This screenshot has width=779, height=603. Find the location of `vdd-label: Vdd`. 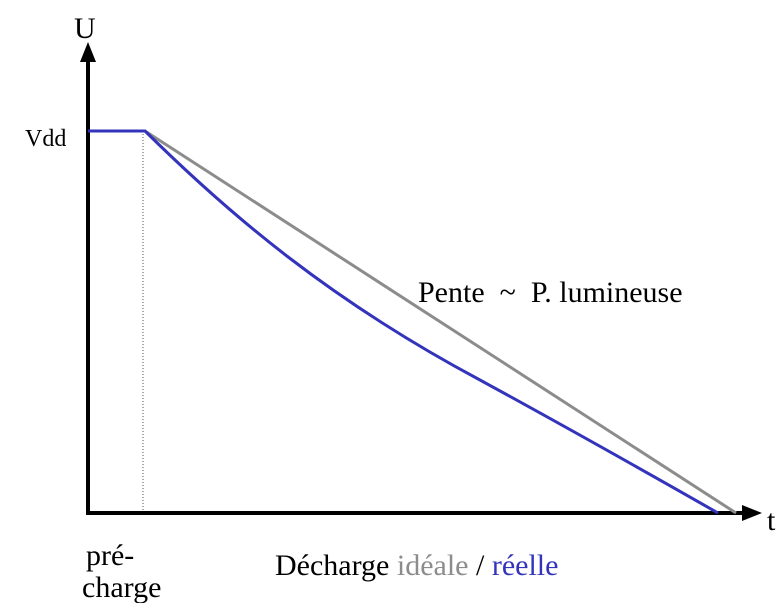

vdd-label: Vdd is located at coordinates (45, 139).